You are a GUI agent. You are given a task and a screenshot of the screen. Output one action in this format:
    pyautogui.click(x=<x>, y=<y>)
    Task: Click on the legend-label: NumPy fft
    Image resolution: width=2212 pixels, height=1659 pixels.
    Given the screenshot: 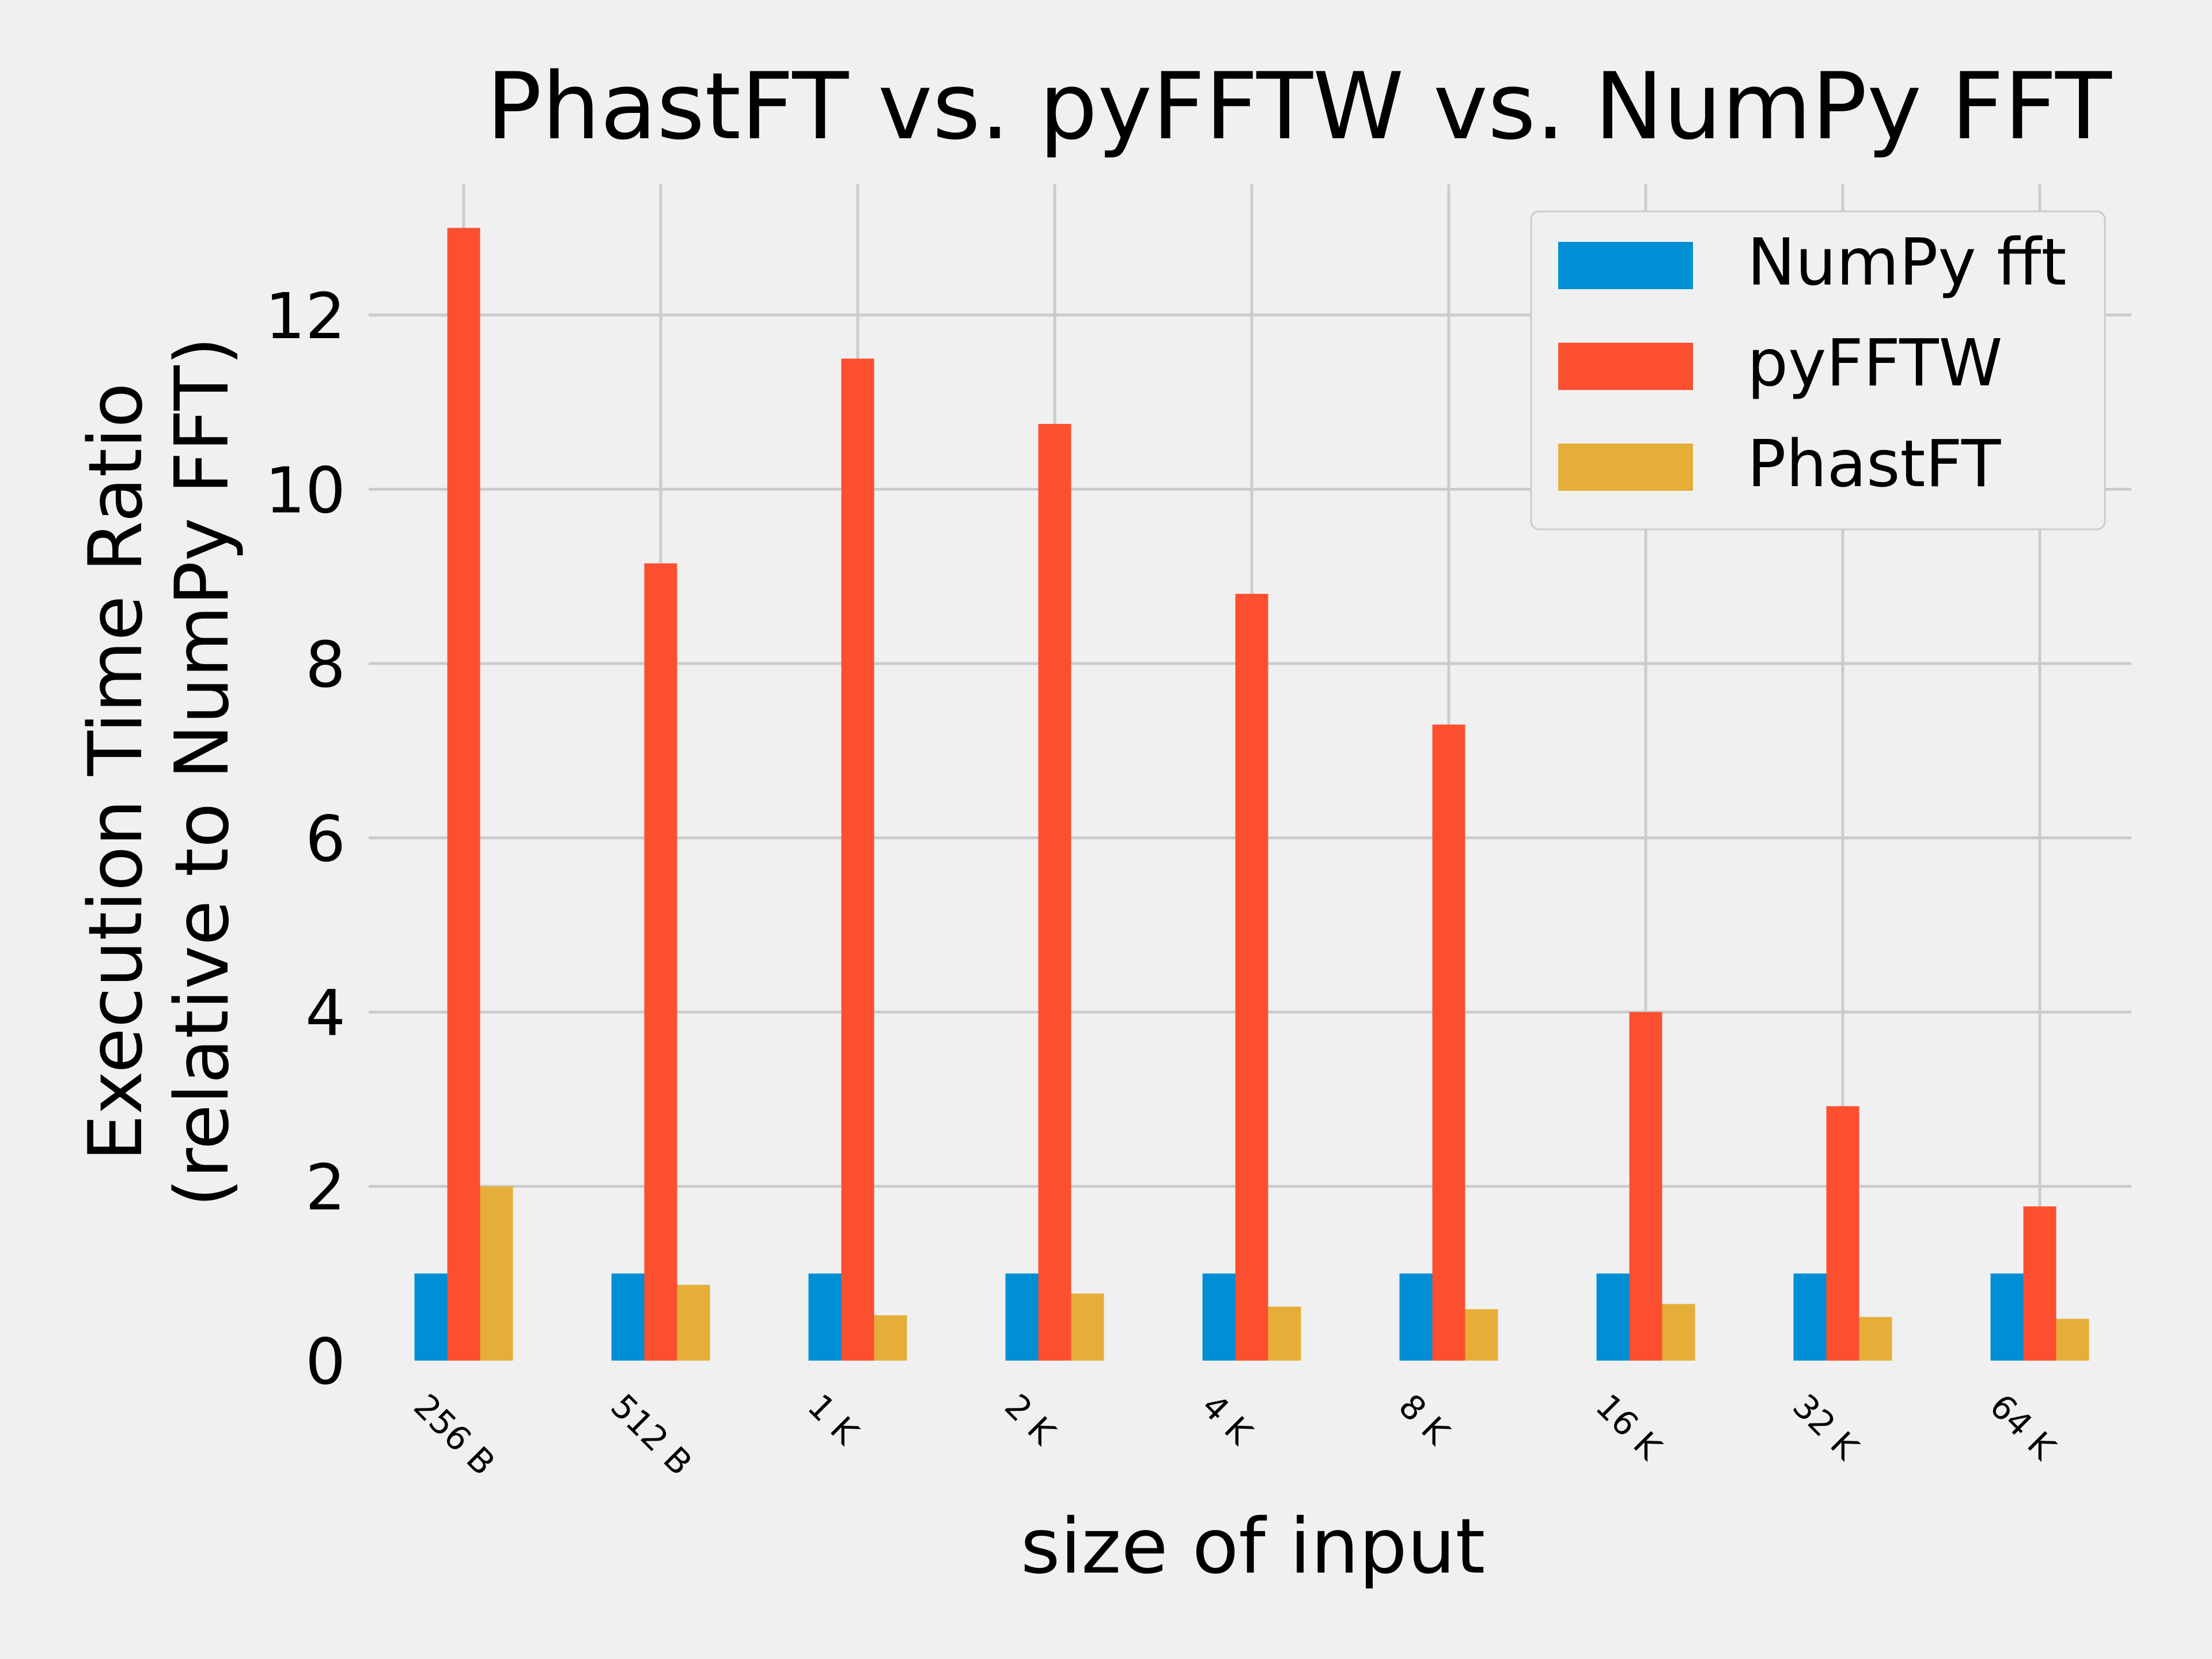 What is the action you would take?
    pyautogui.click(x=1906, y=262)
    